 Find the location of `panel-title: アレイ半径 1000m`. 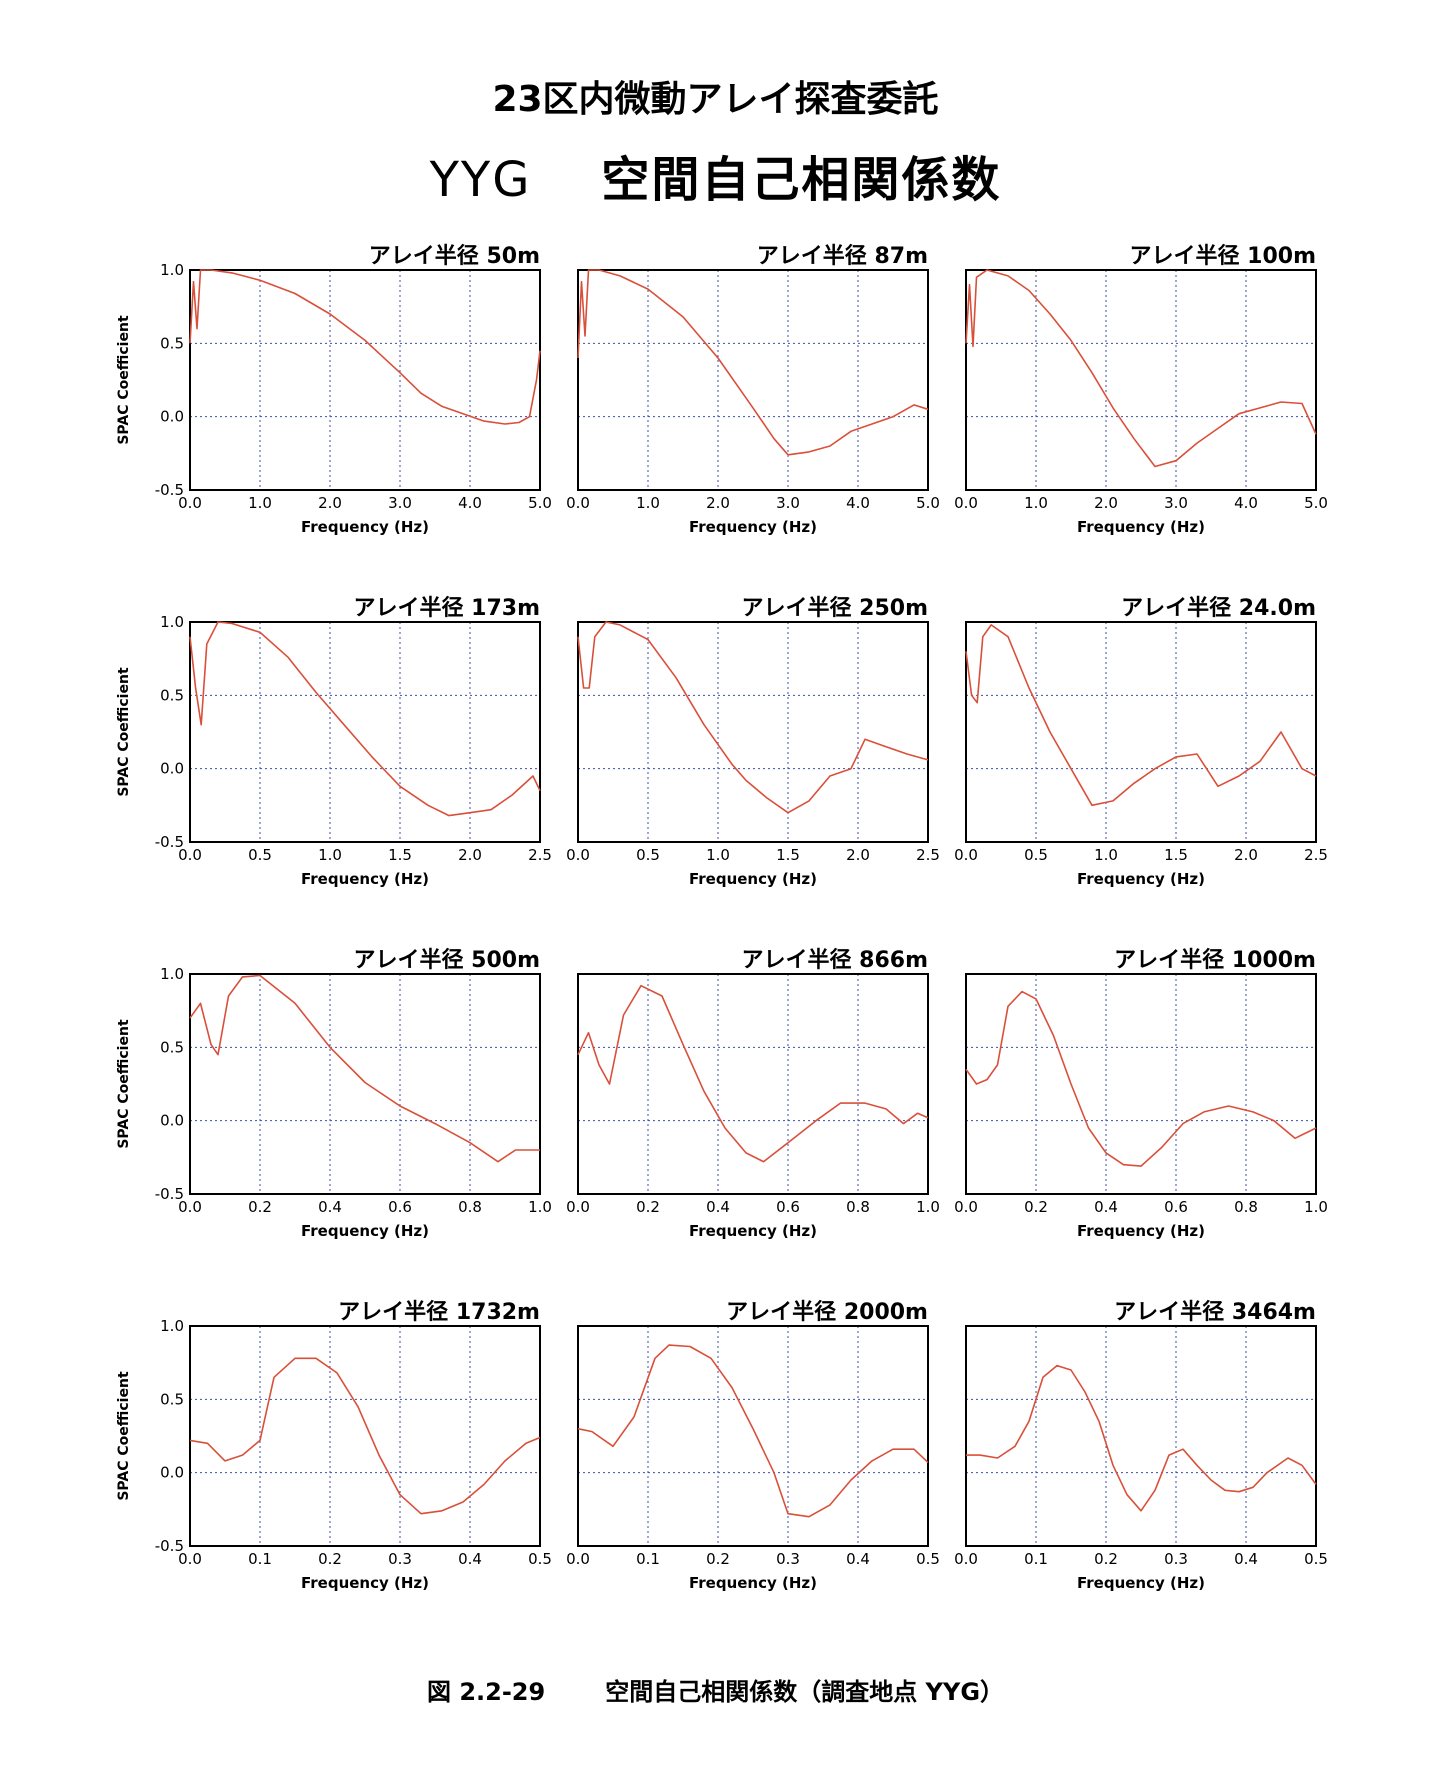

panel-title: アレイ半径 1000m is located at coordinates (1215, 960).